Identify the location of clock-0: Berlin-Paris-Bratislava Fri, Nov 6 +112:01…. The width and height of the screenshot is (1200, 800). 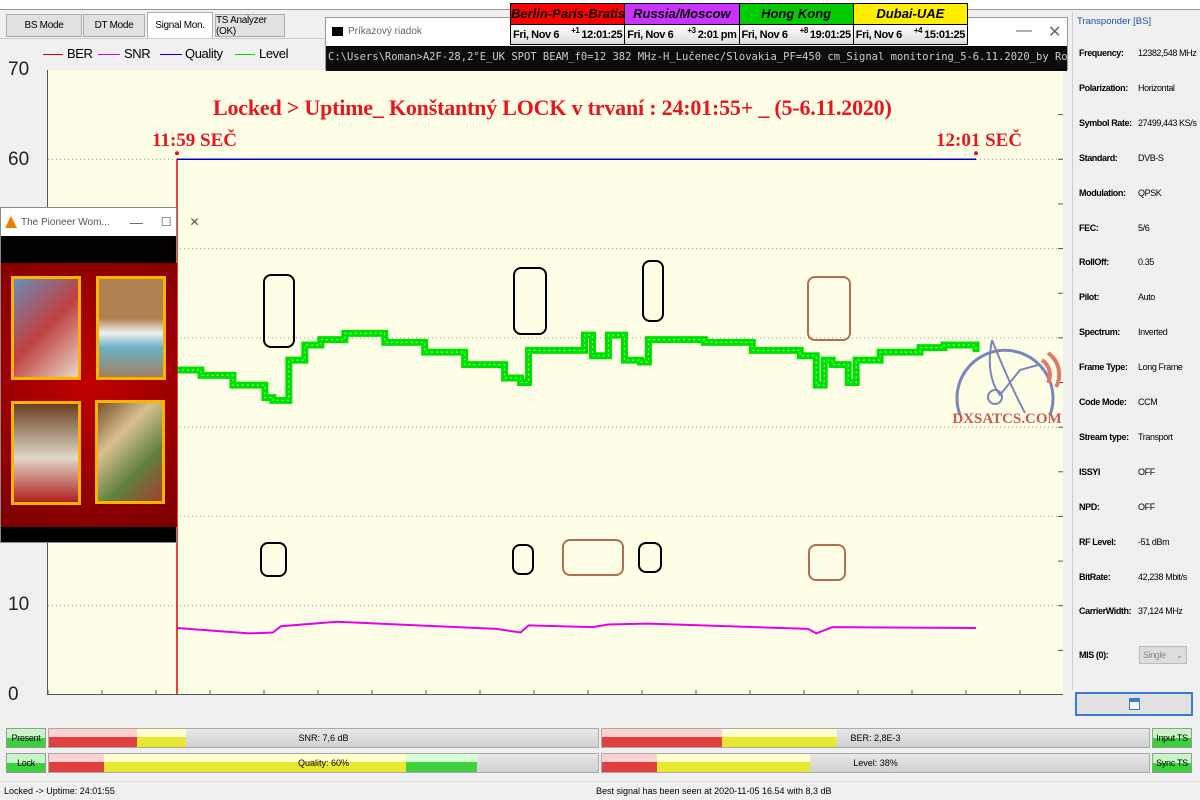
(568, 24).